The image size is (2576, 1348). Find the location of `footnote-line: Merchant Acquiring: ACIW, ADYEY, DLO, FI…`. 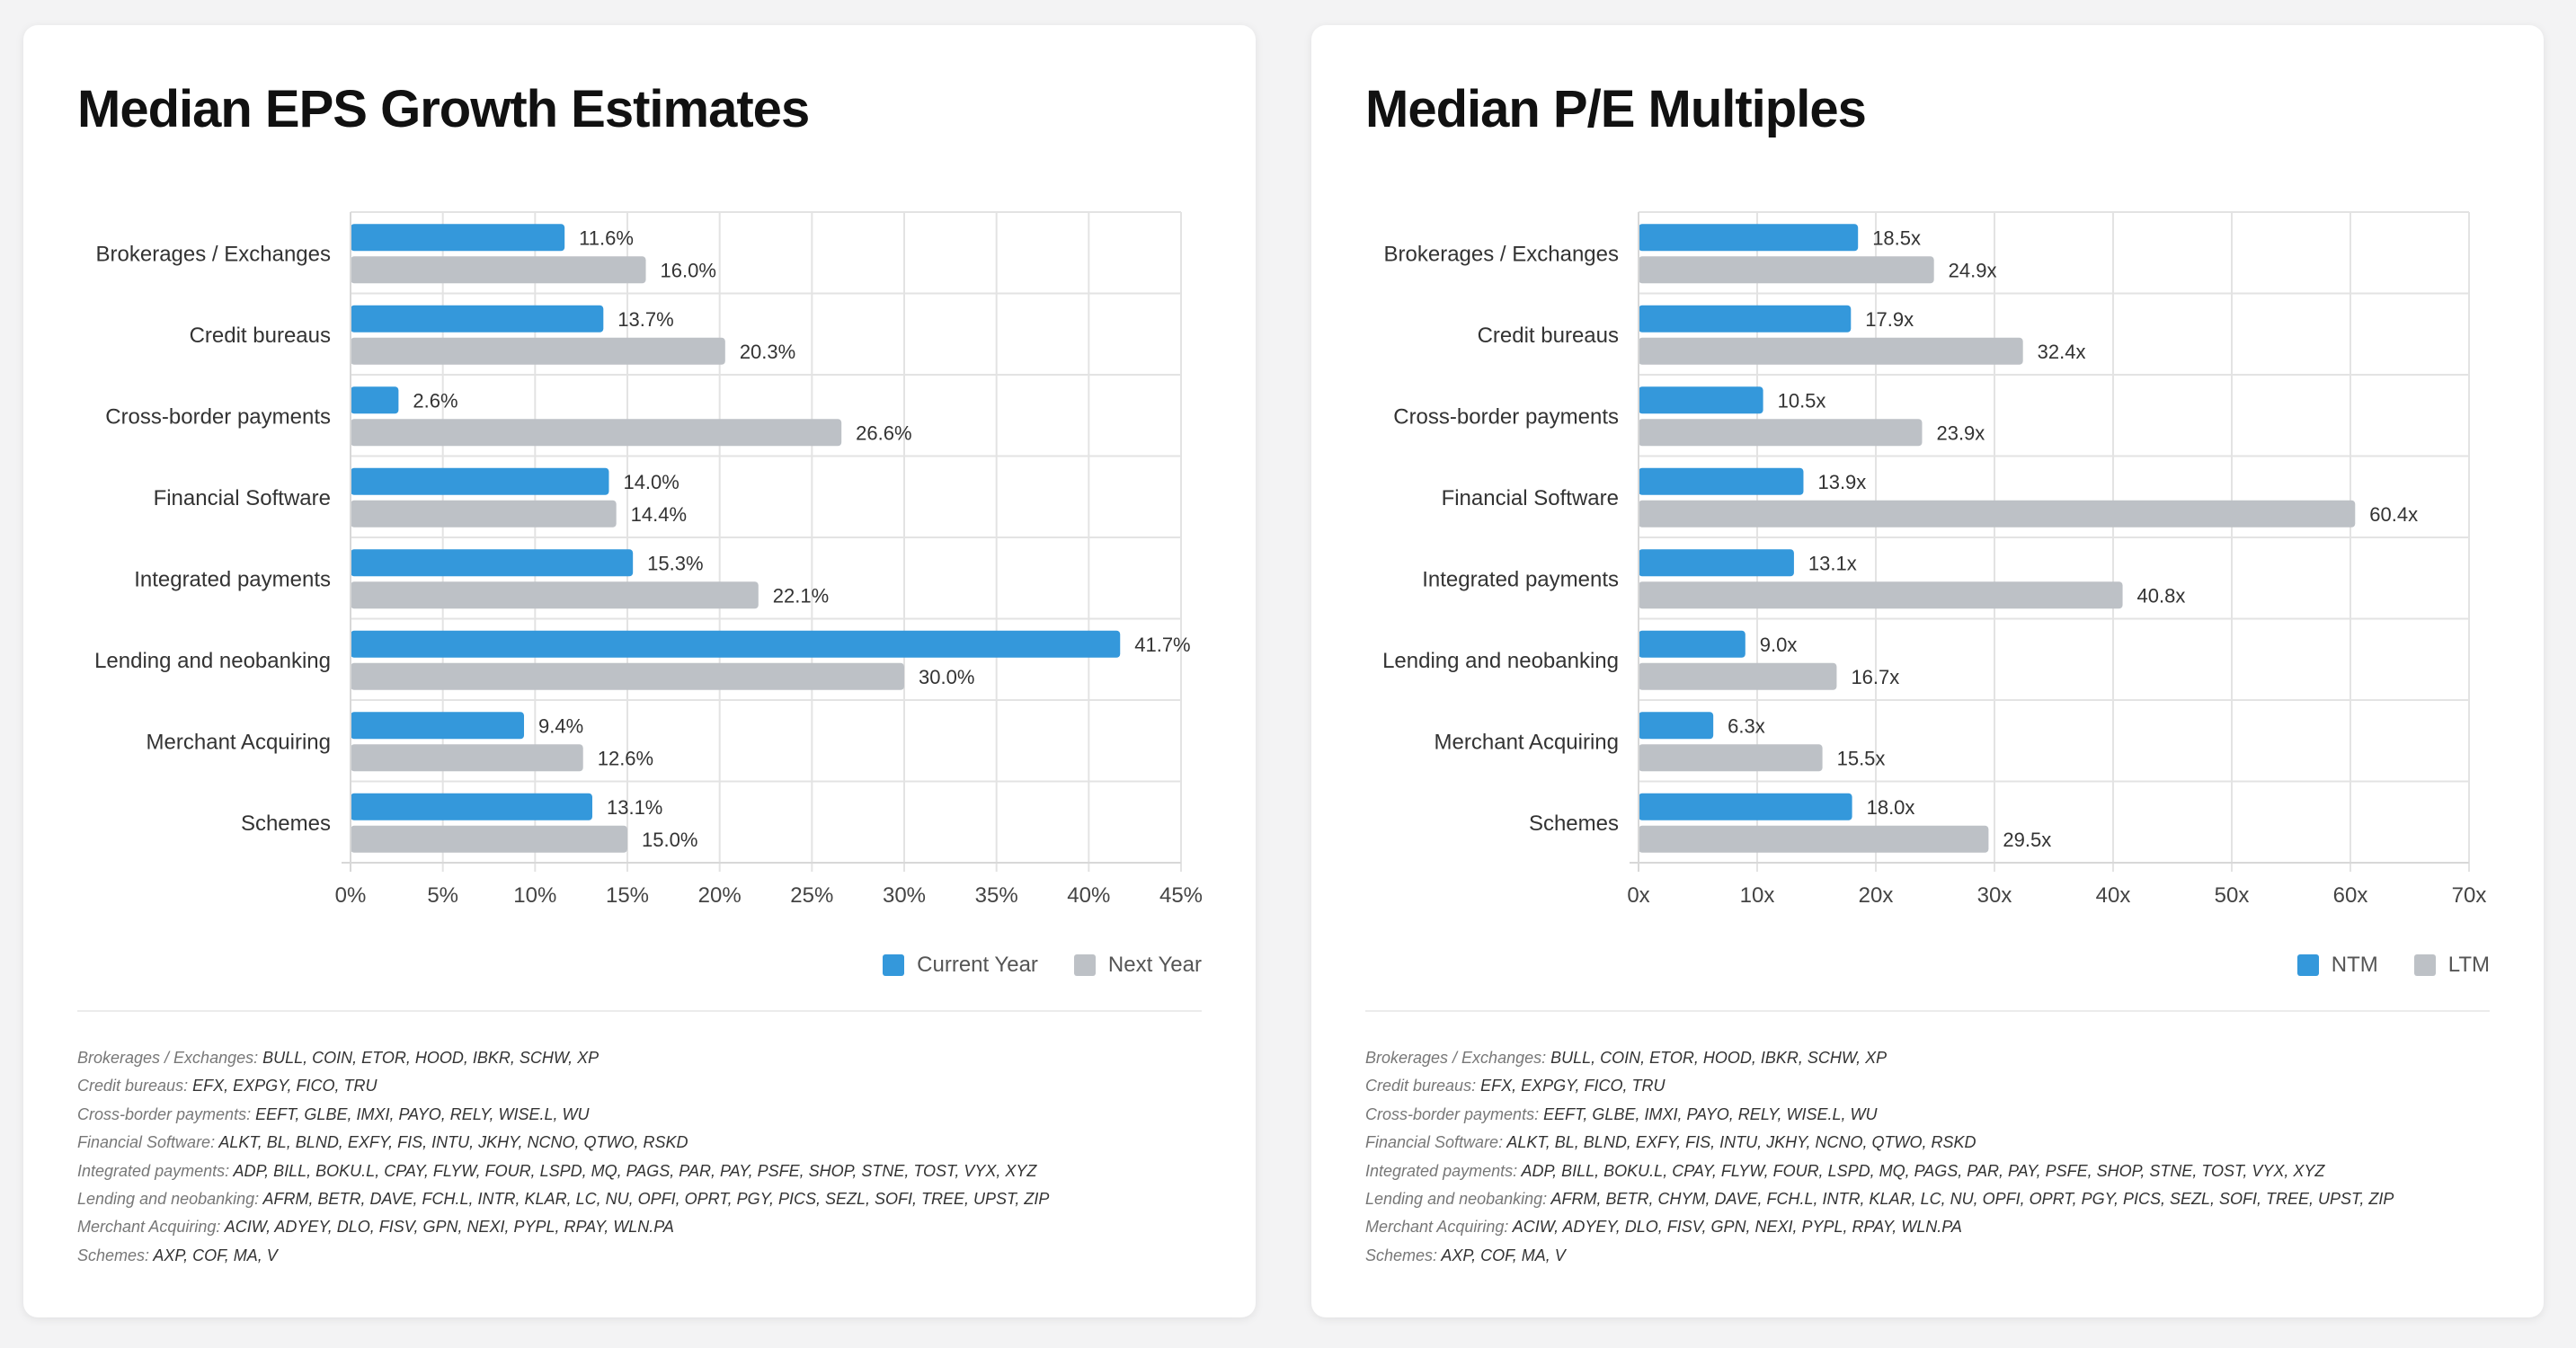

footnote-line: Merchant Acquiring: ACIW, ADYEY, DLO, FI… is located at coordinates (648, 1227).